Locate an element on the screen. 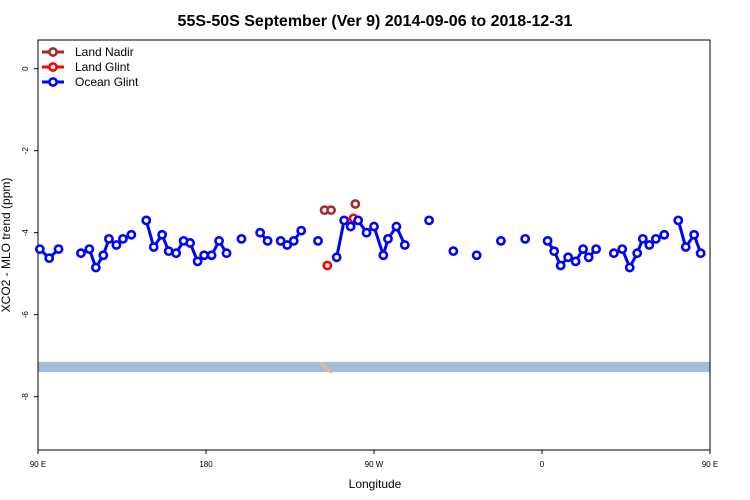  y-tick-label: -2 is located at coordinates (25, 151).